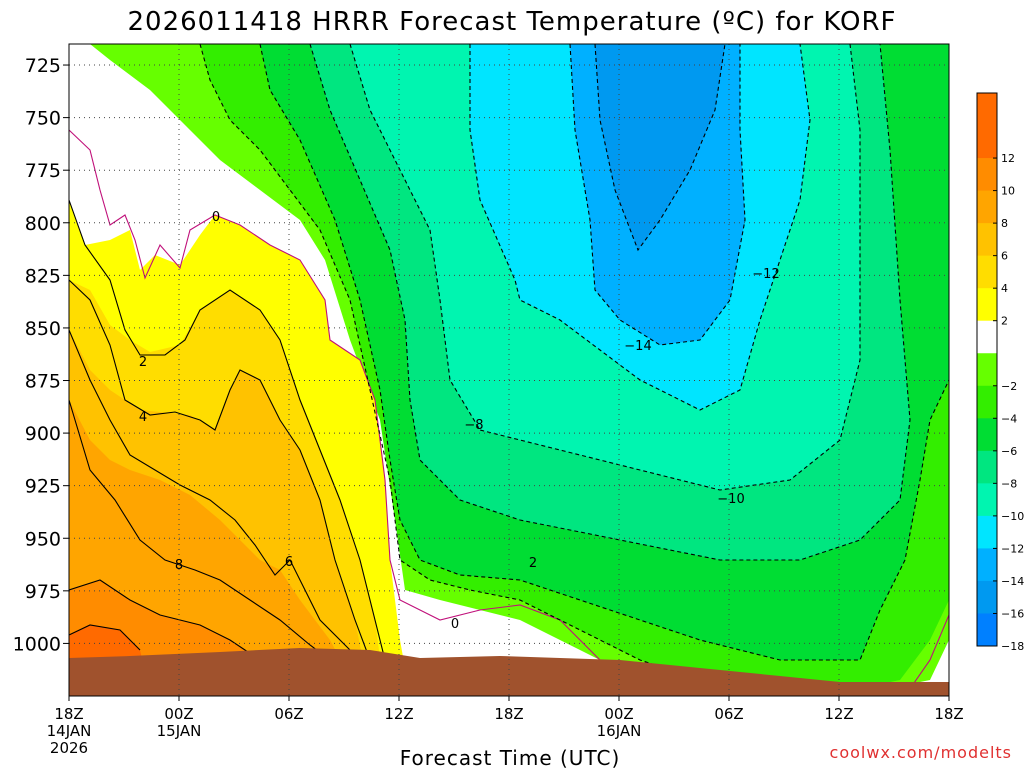 Image resolution: width=1024 pixels, height=768 pixels. What do you see at coordinates (730, 499) in the screenshot?
I see `contour-label: −10` at bounding box center [730, 499].